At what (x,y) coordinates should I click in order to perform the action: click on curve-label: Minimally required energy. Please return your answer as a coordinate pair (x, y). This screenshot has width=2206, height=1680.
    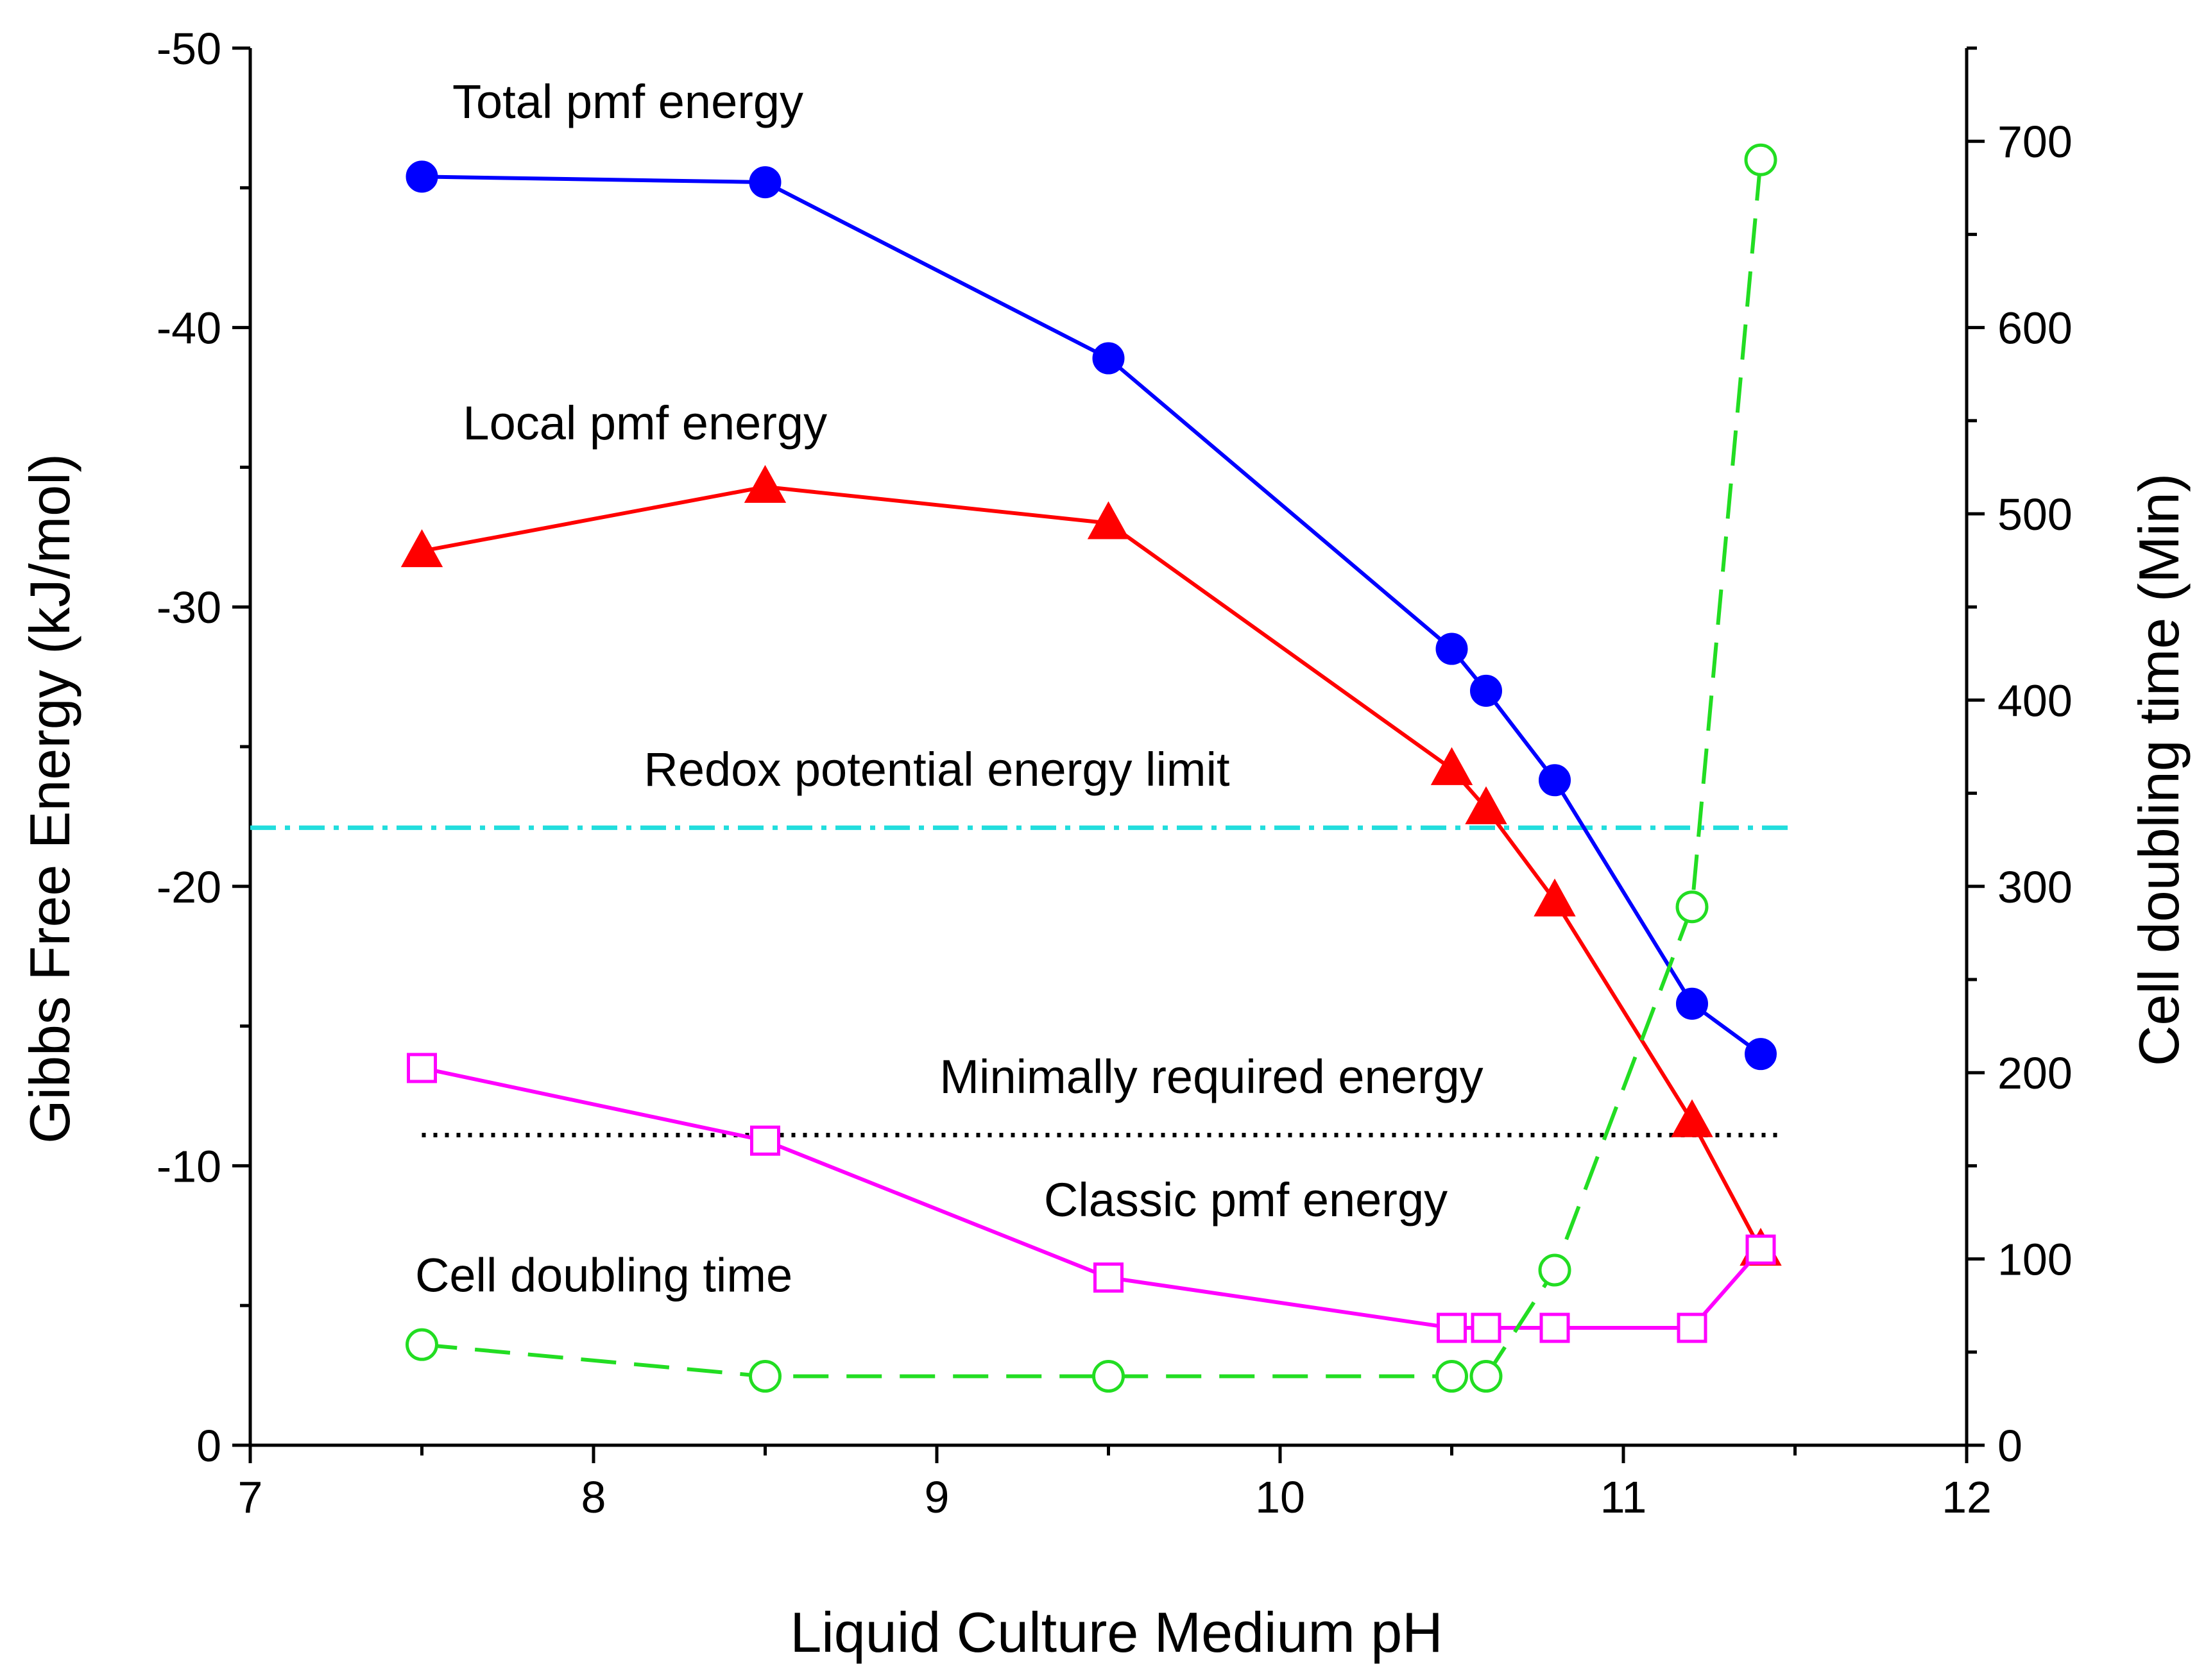
    Looking at the image, I should click on (1211, 1076).